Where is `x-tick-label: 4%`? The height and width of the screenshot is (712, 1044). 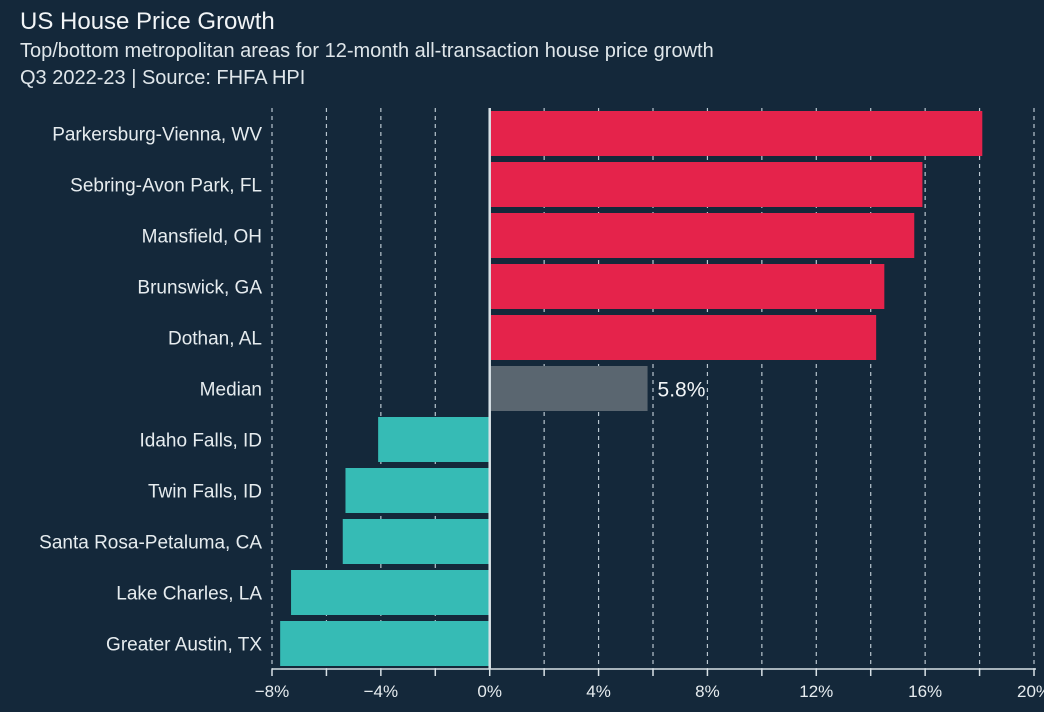 x-tick-label: 4% is located at coordinates (598, 691).